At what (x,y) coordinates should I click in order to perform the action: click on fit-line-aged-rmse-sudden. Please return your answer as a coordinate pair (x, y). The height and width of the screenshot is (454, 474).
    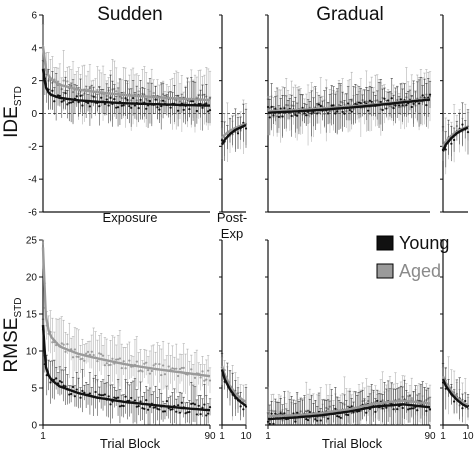
    Looking at the image, I should click on (126, 312).